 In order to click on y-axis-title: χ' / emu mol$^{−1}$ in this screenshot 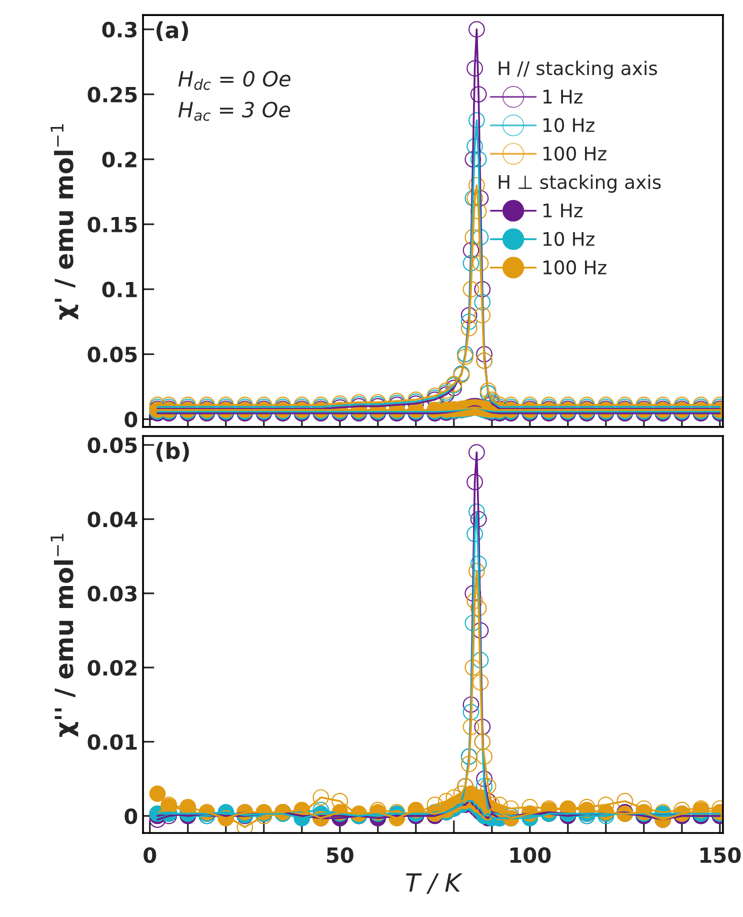, I will do `click(64, 222)`.